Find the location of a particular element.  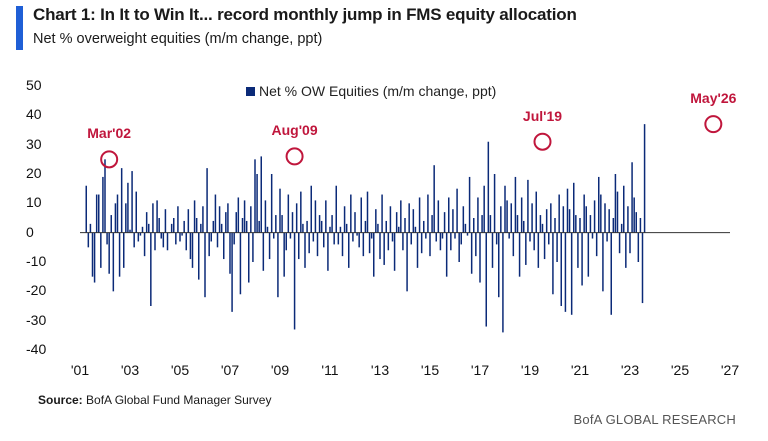

x-tick-label: '21 is located at coordinates (580, 370).